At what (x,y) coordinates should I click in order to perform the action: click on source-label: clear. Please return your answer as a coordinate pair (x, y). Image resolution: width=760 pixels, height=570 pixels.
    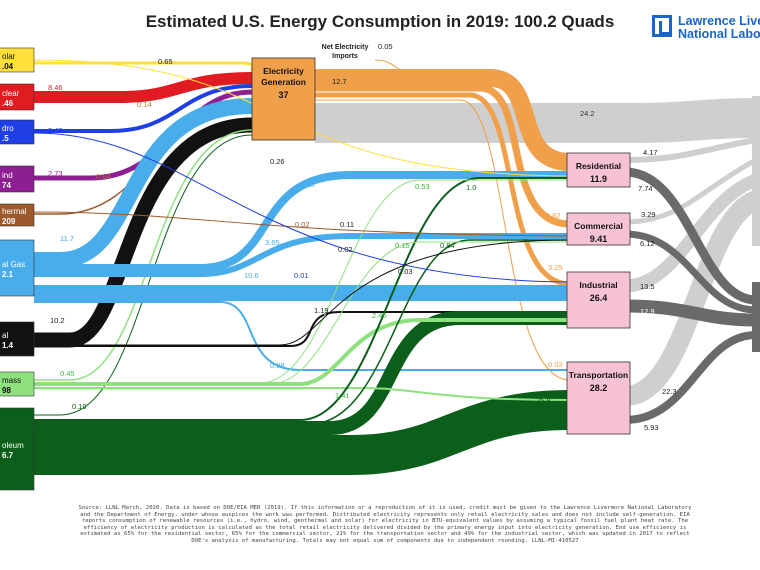
    Looking at the image, I should click on (11, 93).